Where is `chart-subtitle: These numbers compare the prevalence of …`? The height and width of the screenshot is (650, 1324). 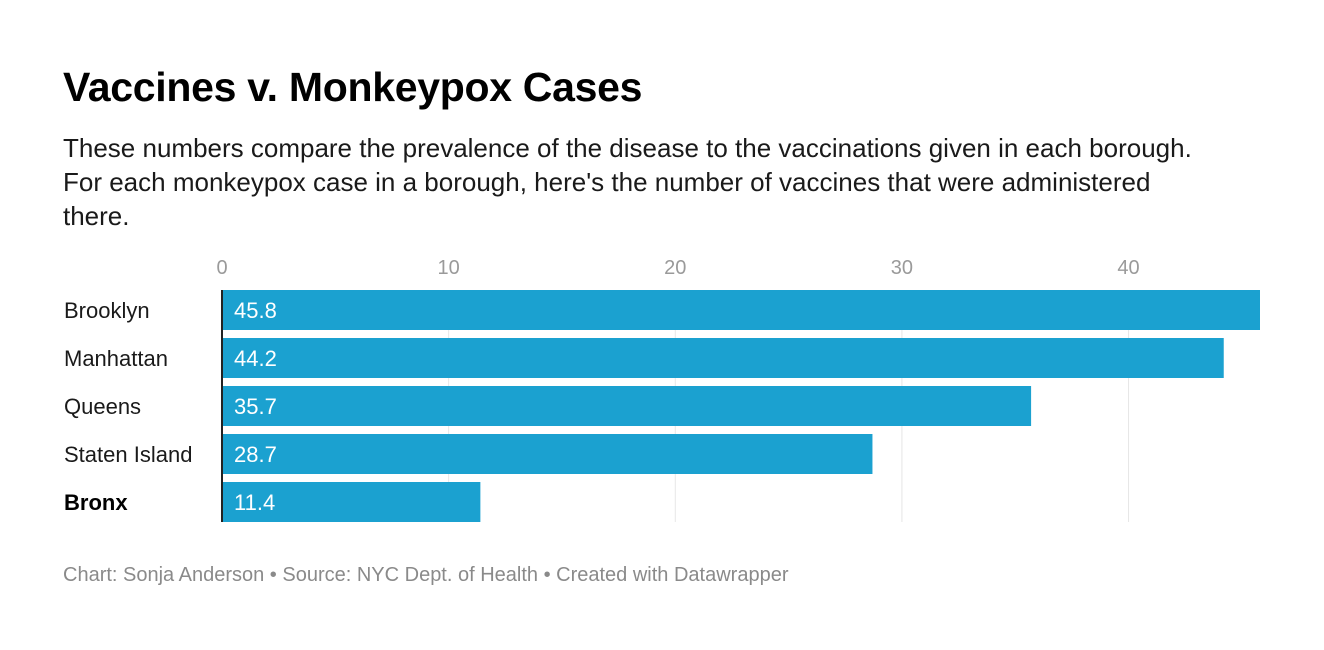
chart-subtitle: These numbers compare the prevalence of … is located at coordinates (627, 182).